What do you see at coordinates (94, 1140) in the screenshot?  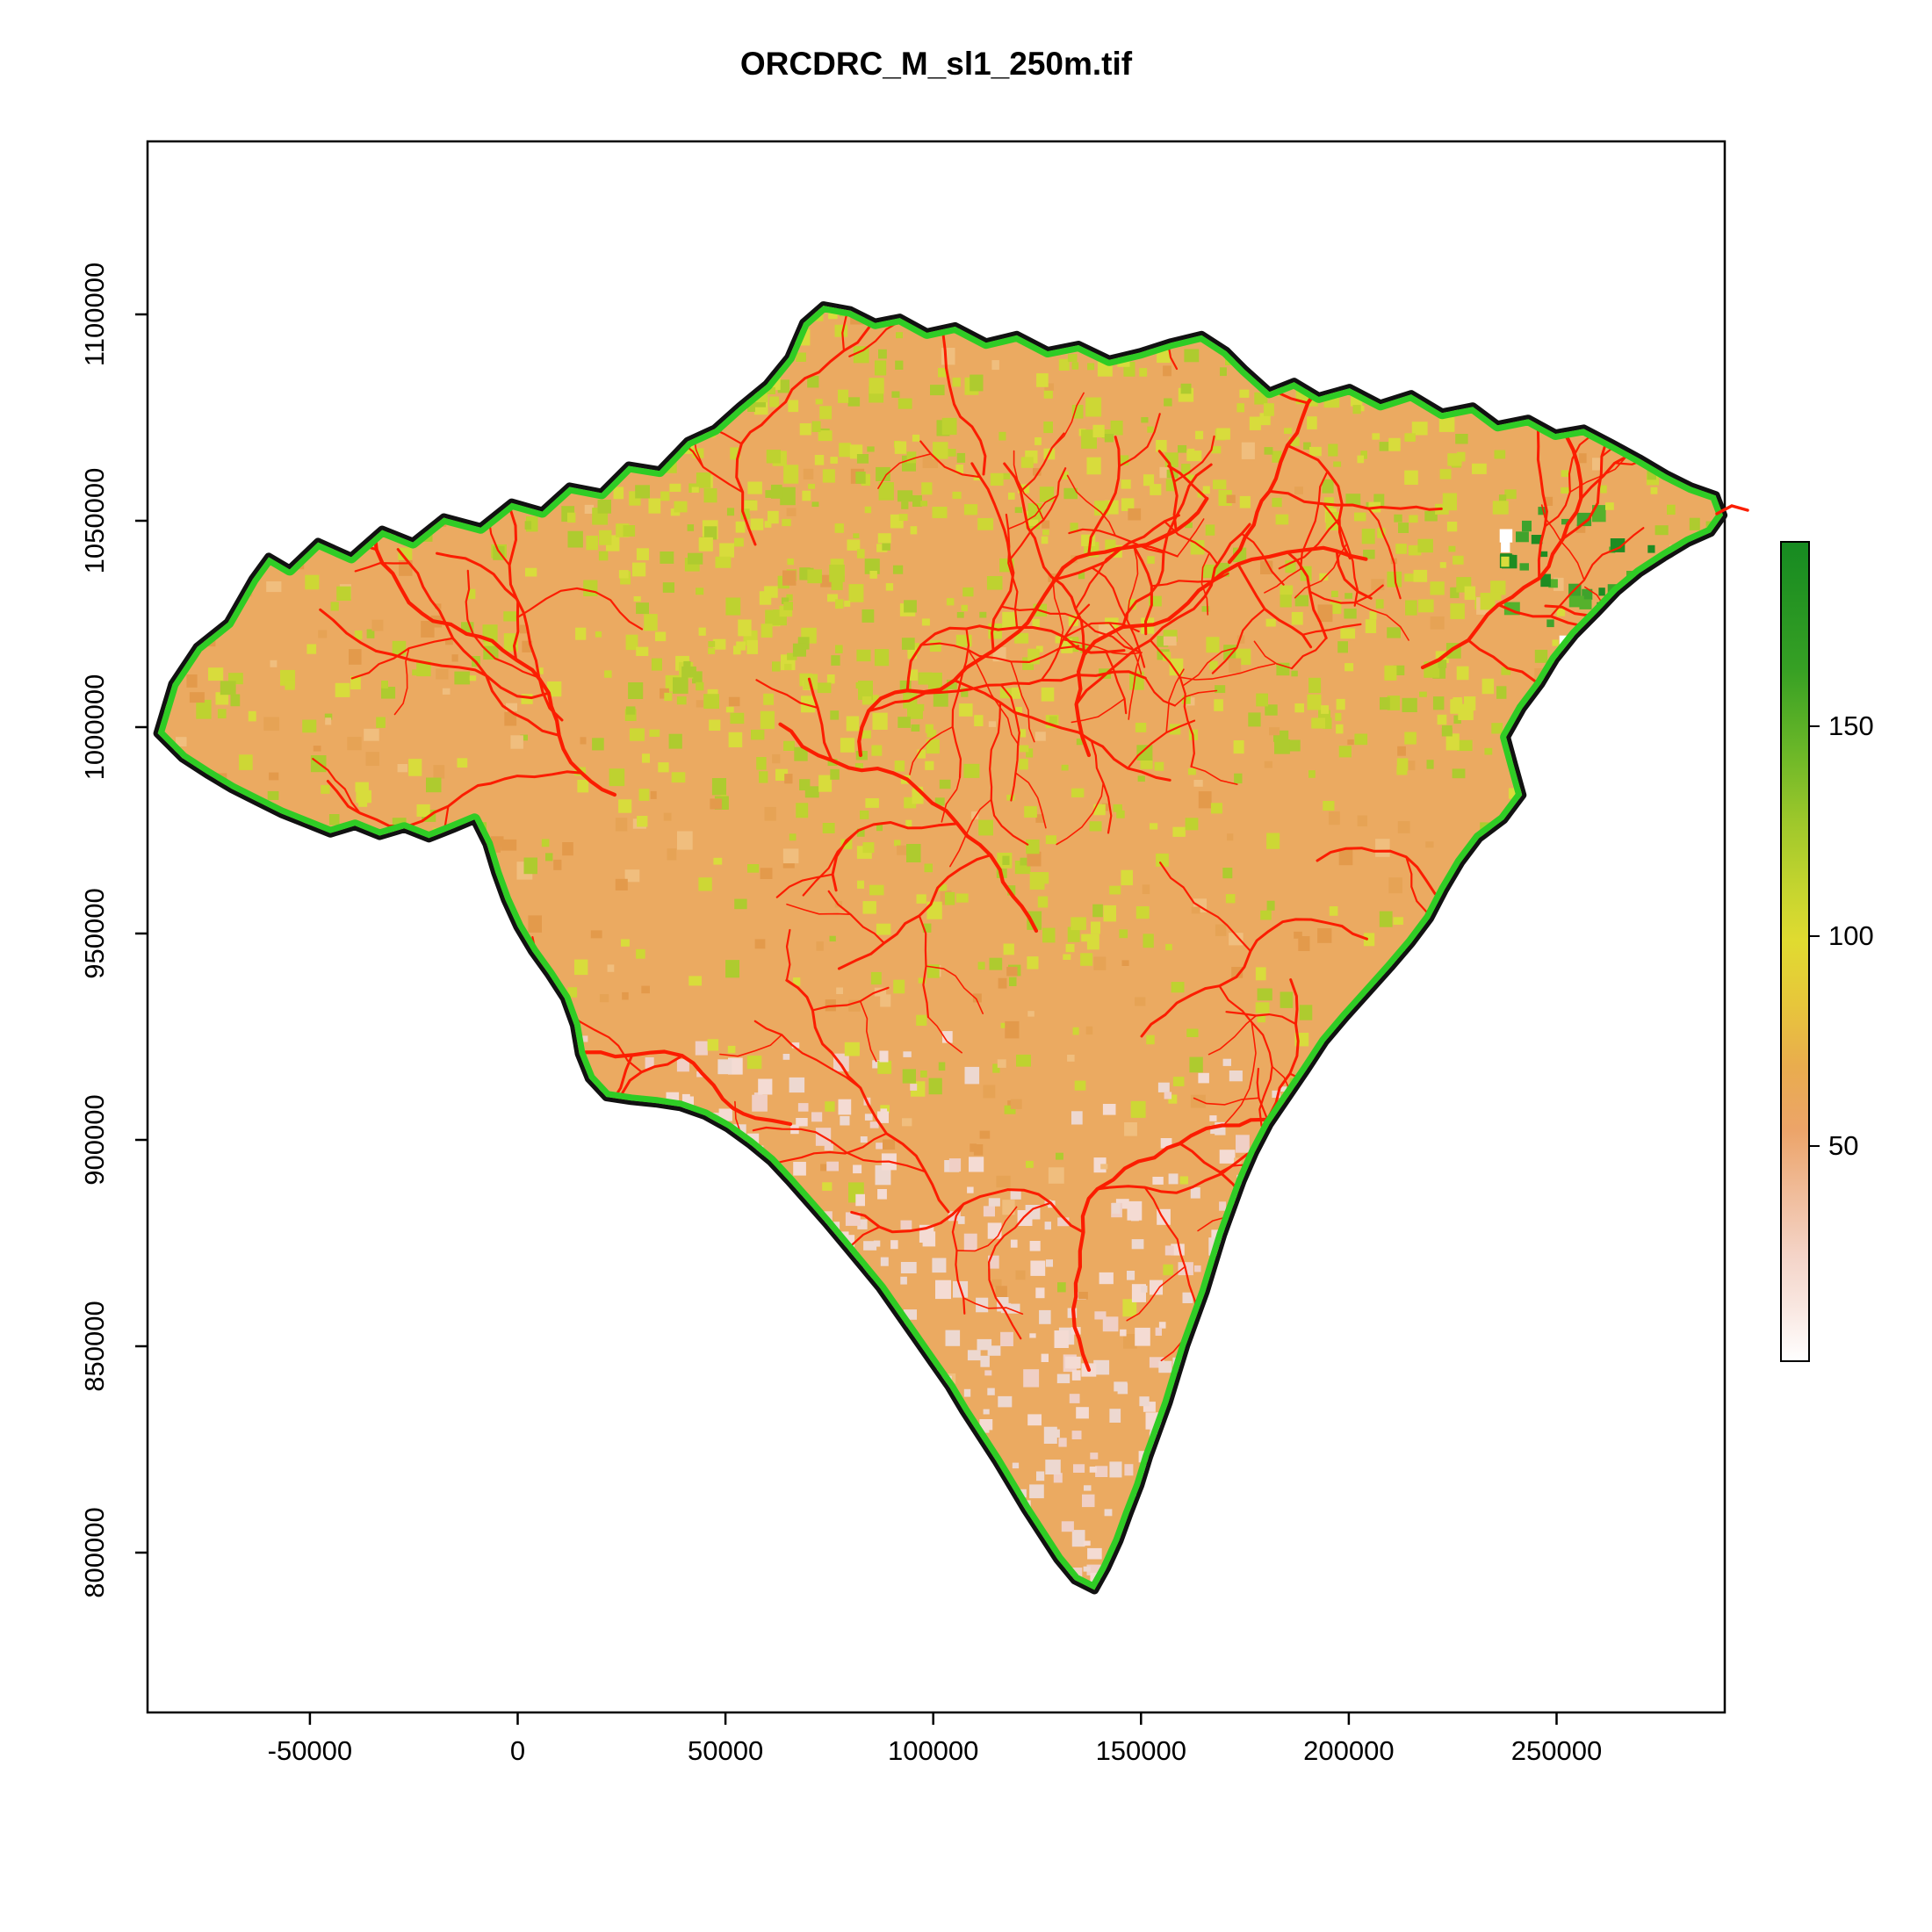 I see `y-tick-label: 900000` at bounding box center [94, 1140].